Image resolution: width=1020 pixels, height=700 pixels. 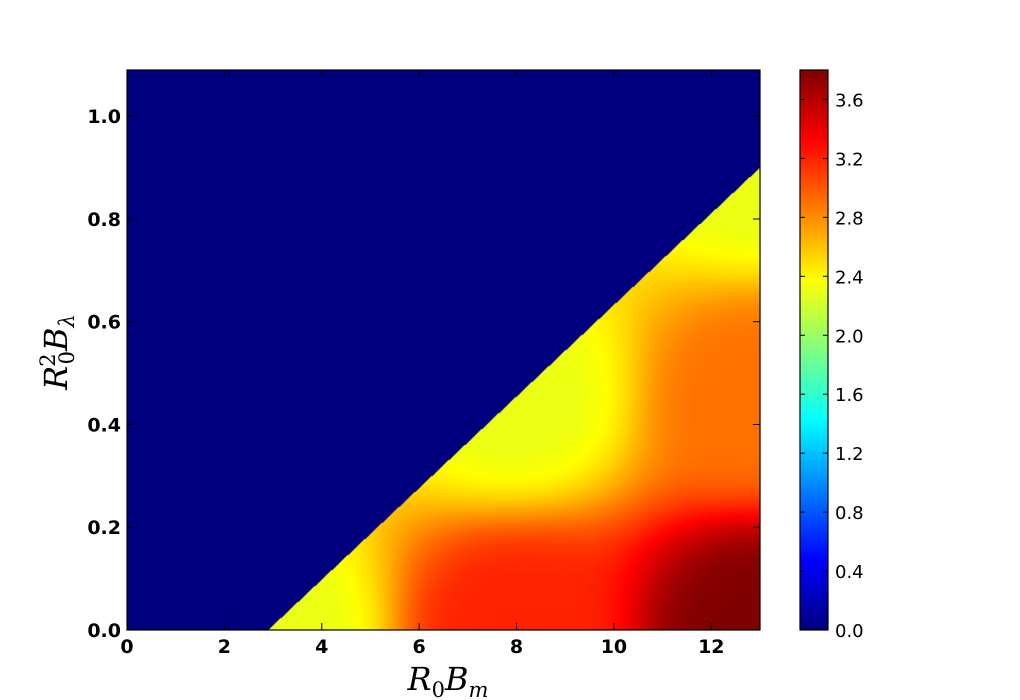 What do you see at coordinates (126, 647) in the screenshot?
I see `x-tick-label: 0` at bounding box center [126, 647].